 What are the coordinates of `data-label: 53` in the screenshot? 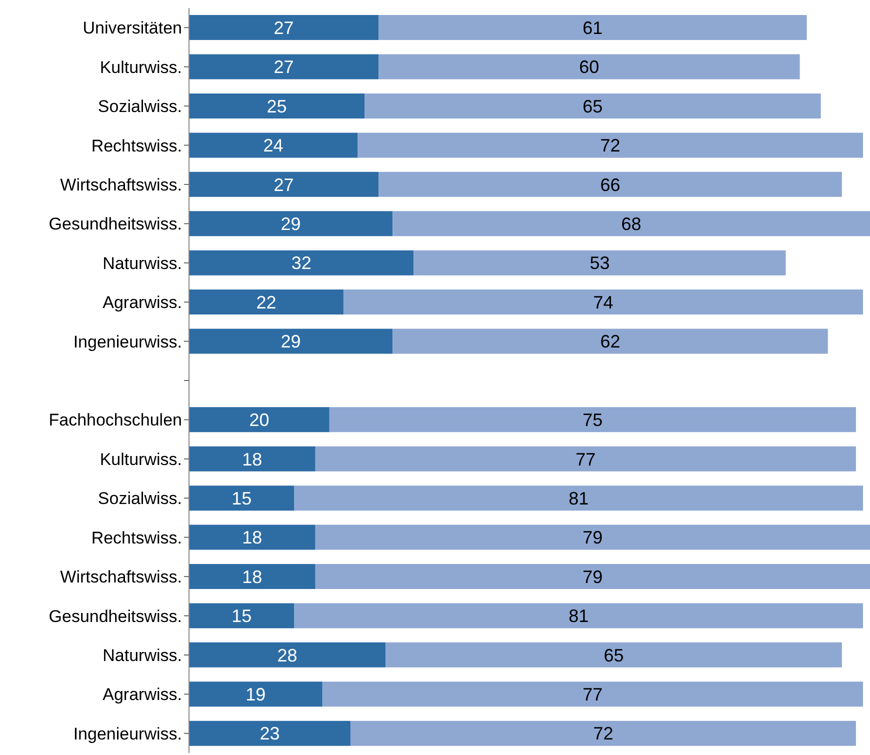 It's located at (600, 263).